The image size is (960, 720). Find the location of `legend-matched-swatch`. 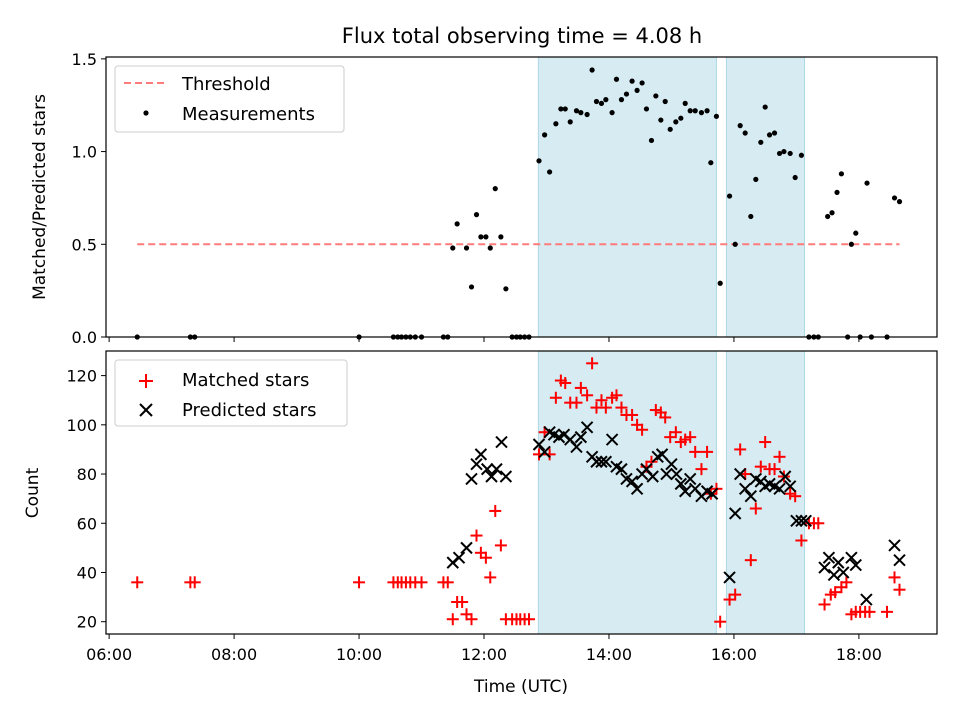

legend-matched-swatch is located at coordinates (146, 381).